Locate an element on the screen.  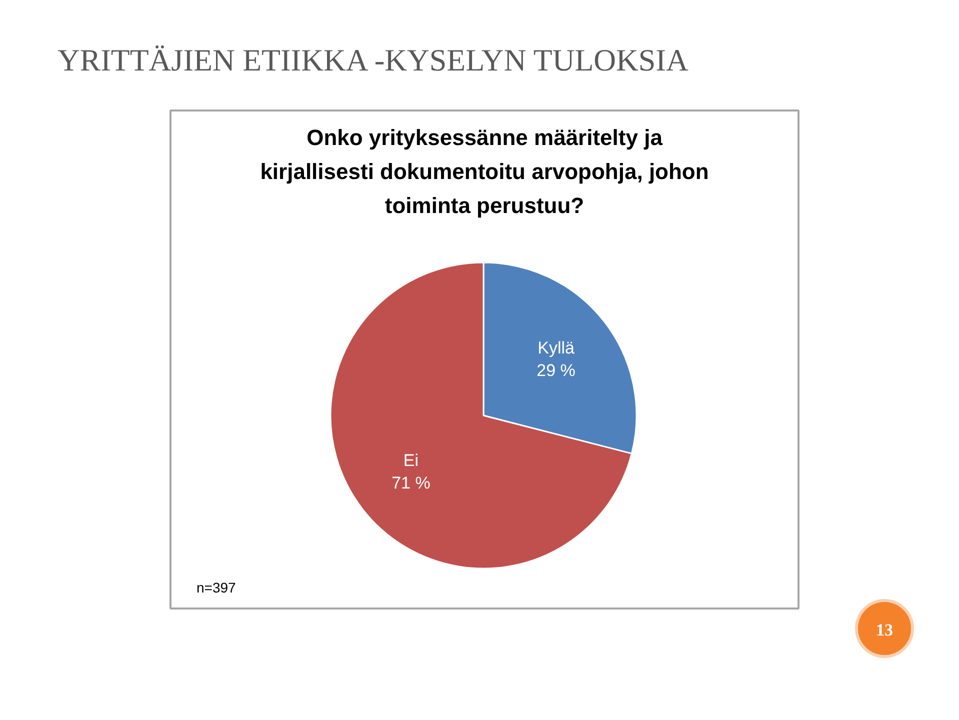
slice-label: Ei is located at coordinates (411, 460).